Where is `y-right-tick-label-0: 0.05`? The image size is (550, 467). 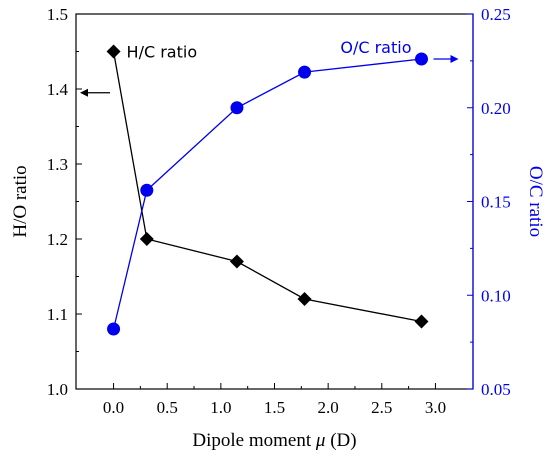
y-right-tick-label-0: 0.05 is located at coordinates (496, 389).